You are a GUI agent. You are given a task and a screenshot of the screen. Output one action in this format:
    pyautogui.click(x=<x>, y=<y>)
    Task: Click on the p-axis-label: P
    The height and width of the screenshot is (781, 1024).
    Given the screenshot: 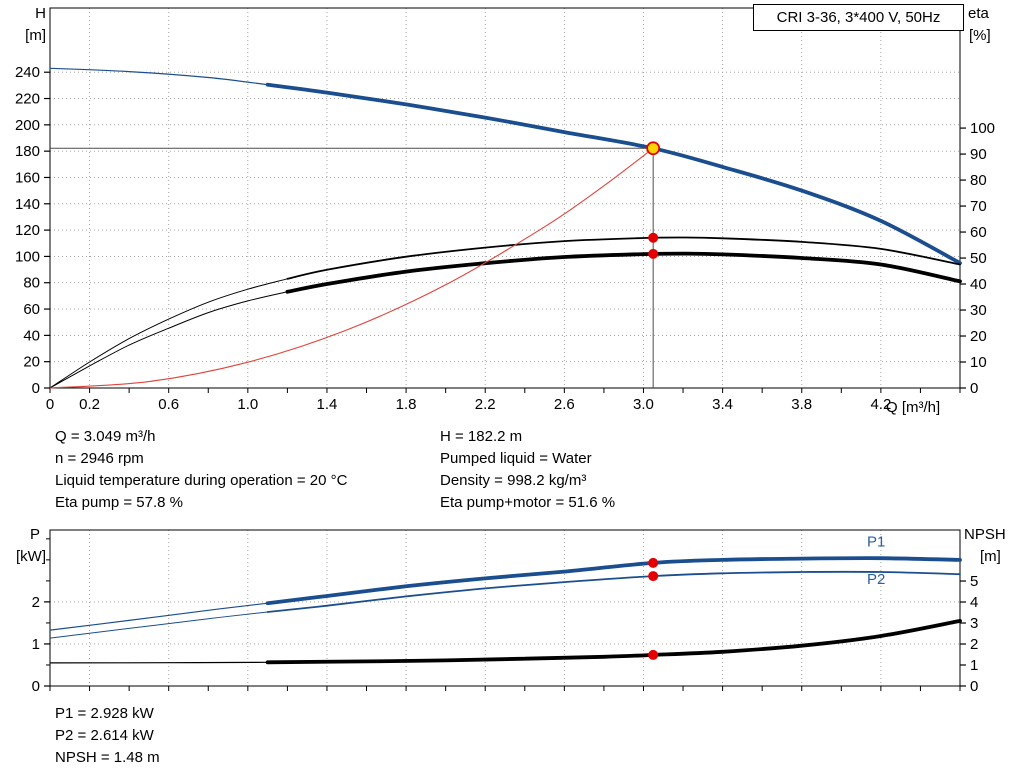 What is the action you would take?
    pyautogui.click(x=34, y=534)
    